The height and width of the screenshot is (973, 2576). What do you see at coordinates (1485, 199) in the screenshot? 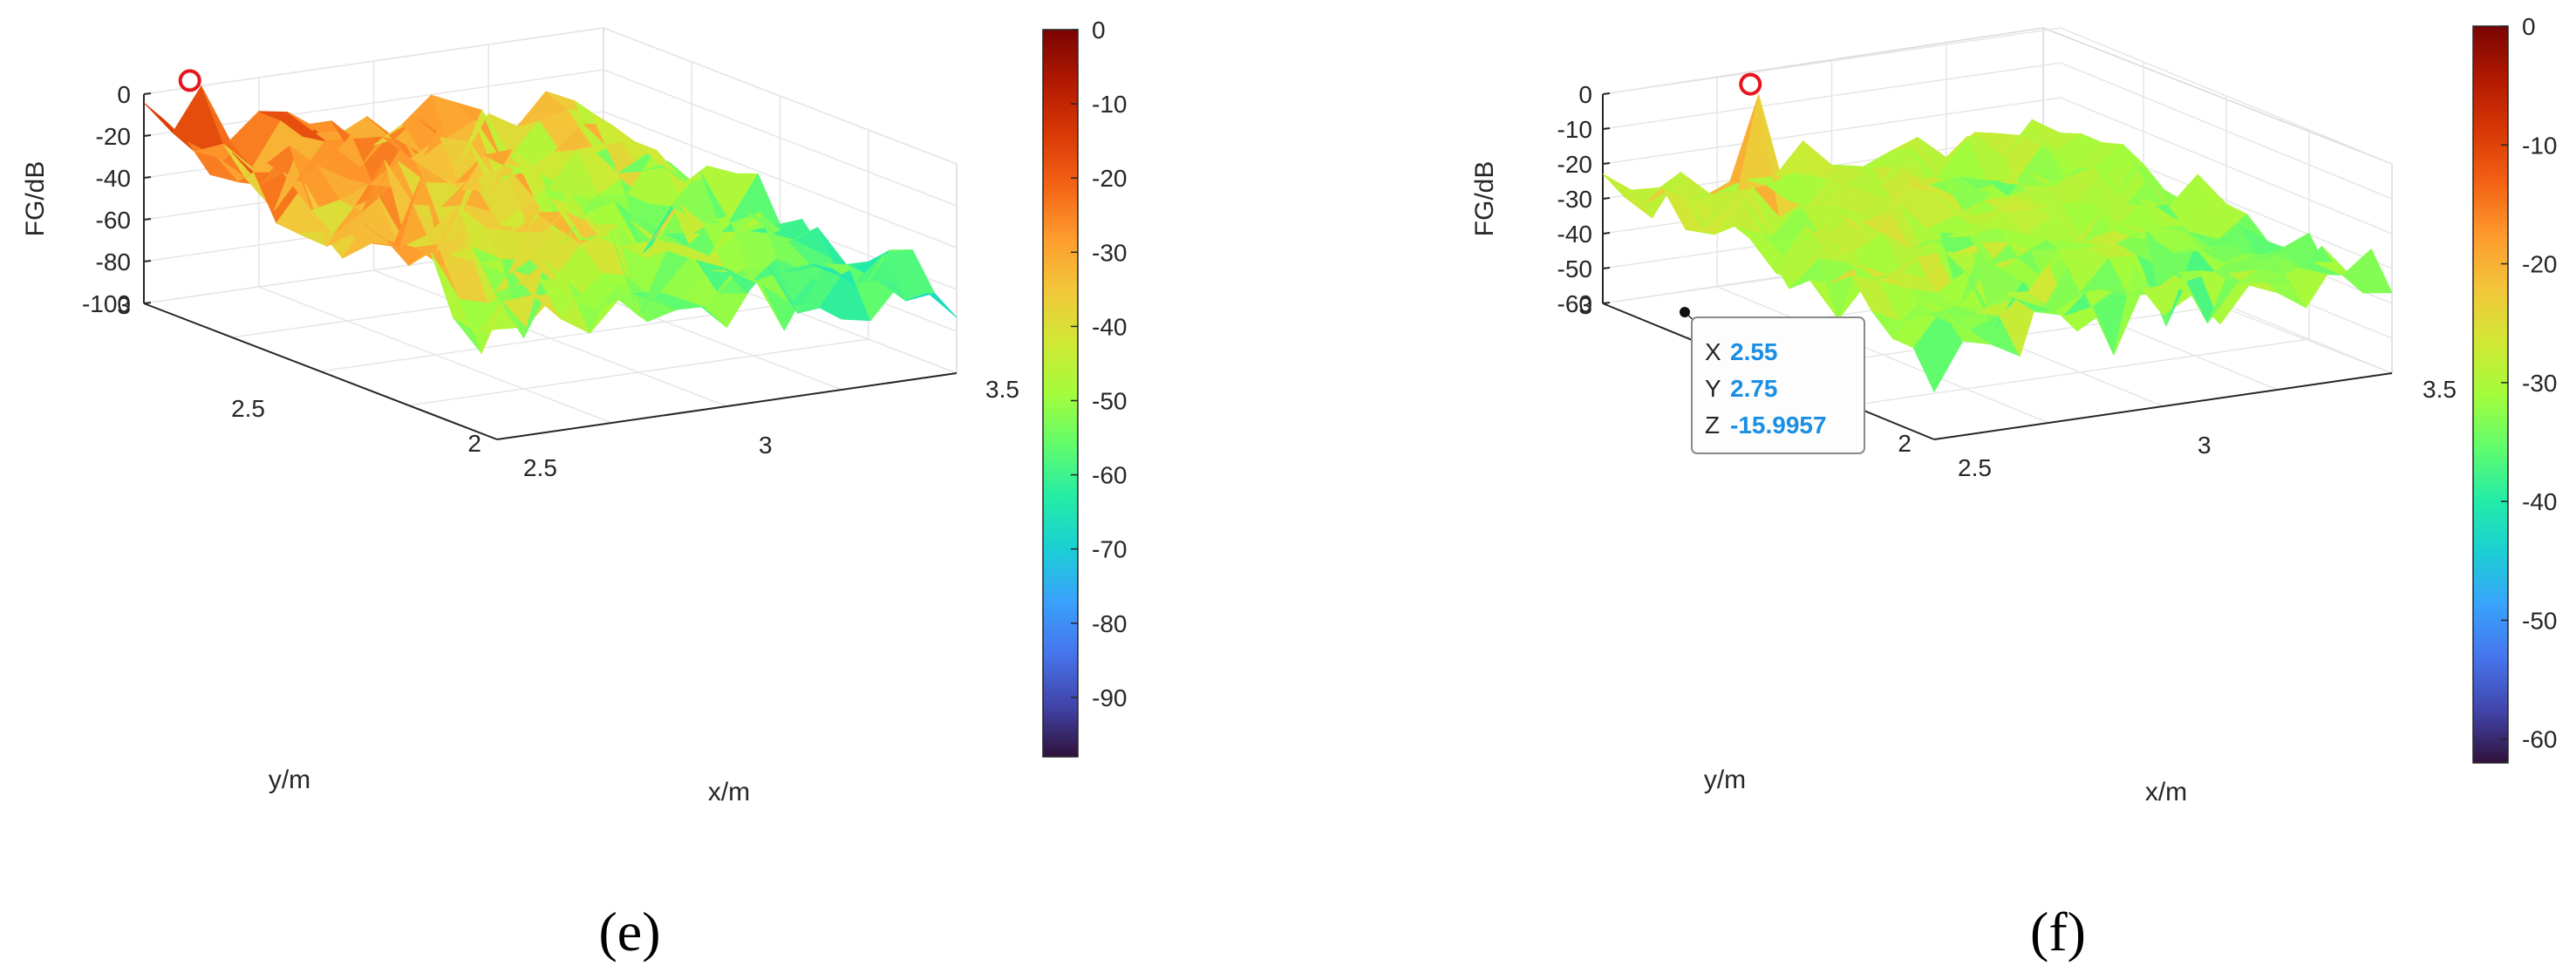
I see `z-axis-label-f: FG/dB` at bounding box center [1485, 199].